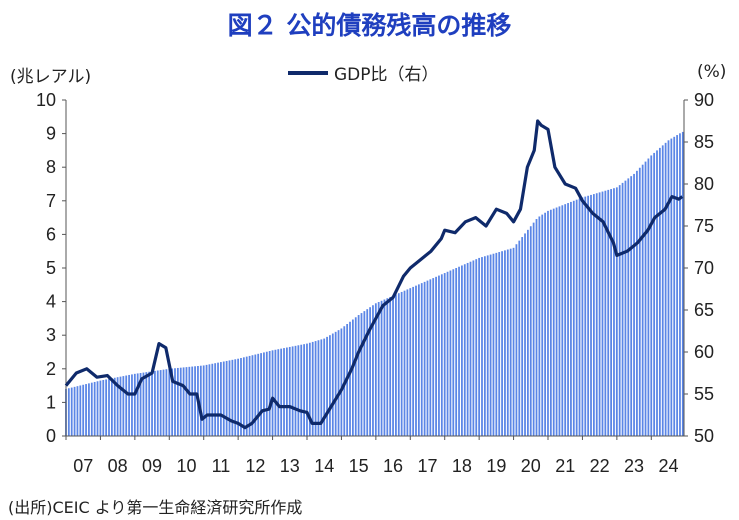  What do you see at coordinates (704, 436) in the screenshot?
I see `right-tick-label: 50` at bounding box center [704, 436].